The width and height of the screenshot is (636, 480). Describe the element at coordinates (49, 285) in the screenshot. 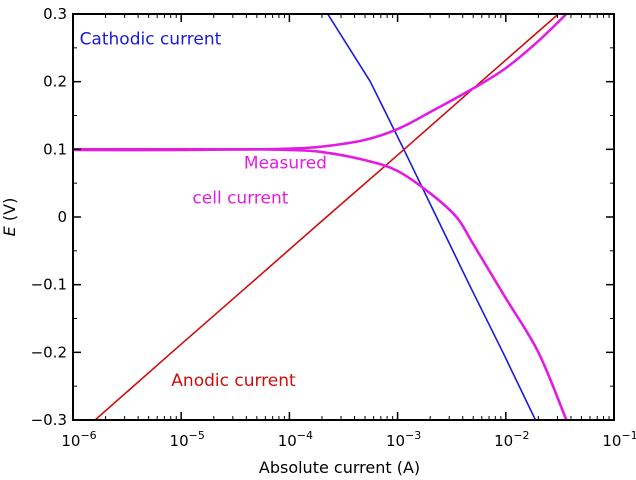

I see `y-tick-label: −0.1` at that location.